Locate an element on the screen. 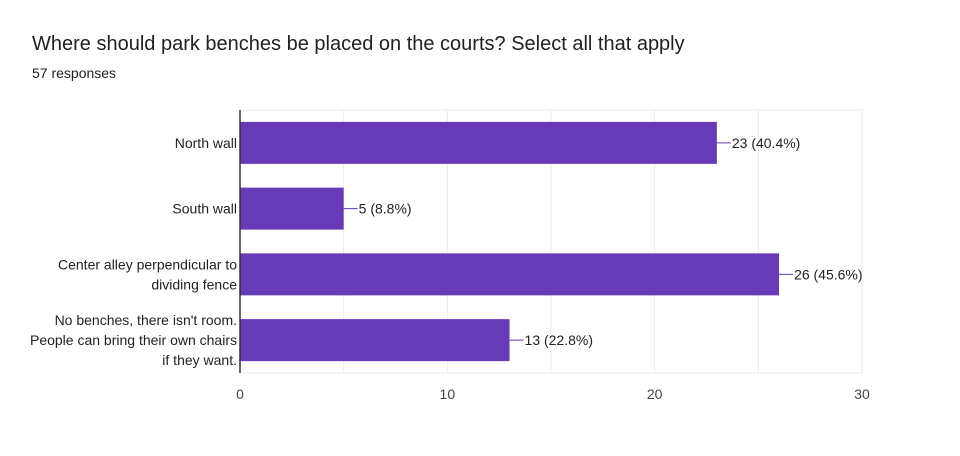 Image resolution: width=960 pixels, height=456 pixels. x-tick-label: 30 is located at coordinates (862, 394).